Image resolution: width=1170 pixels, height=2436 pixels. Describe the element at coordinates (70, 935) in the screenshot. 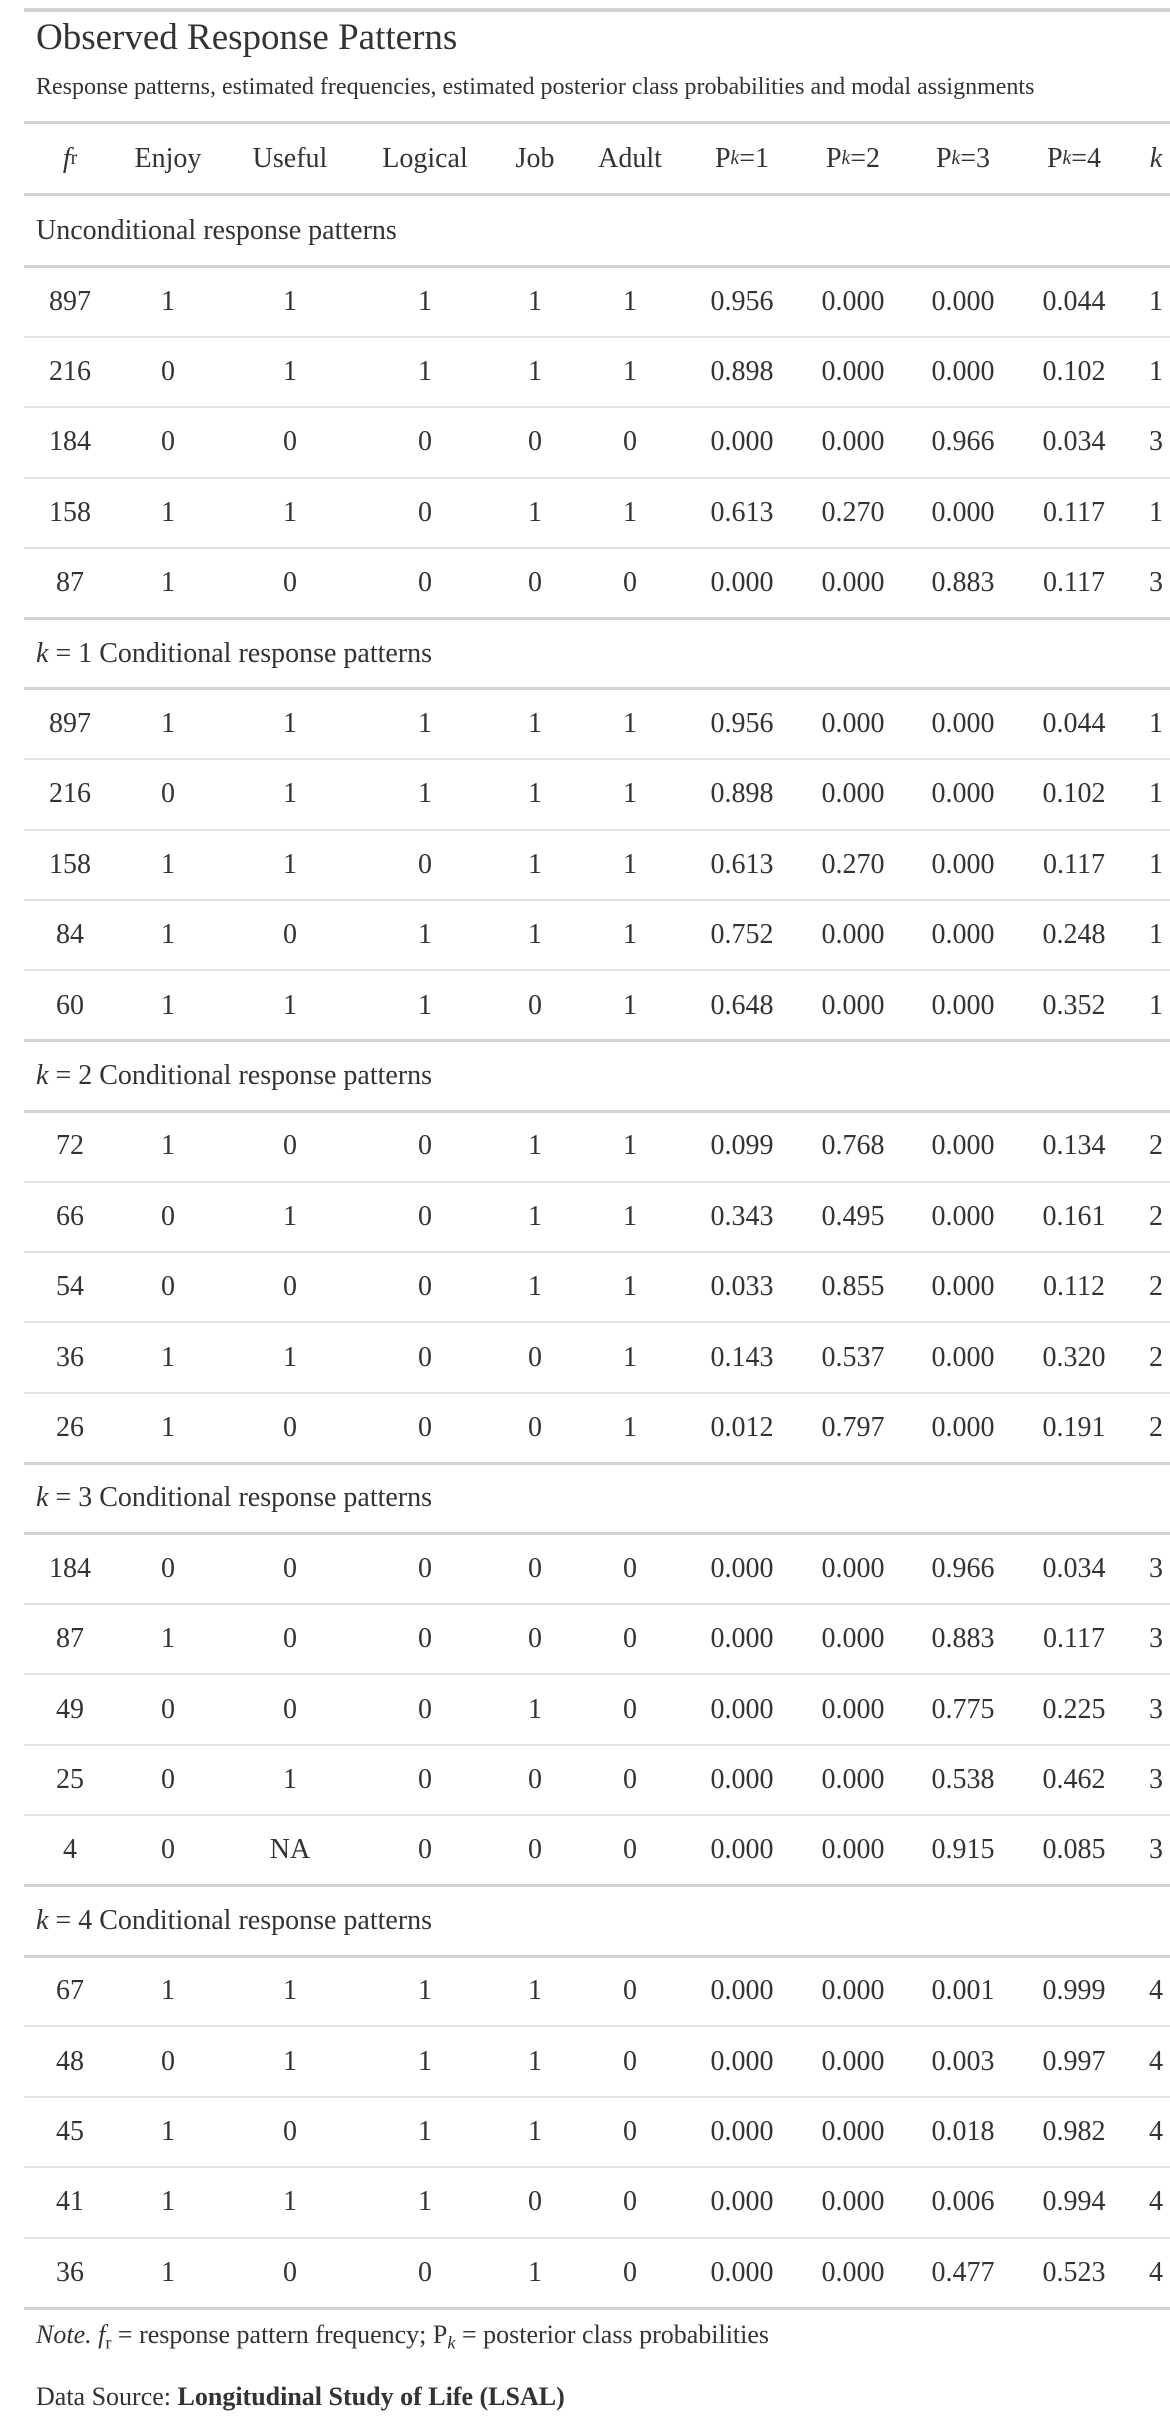

I see `cell-fr: 84` at that location.